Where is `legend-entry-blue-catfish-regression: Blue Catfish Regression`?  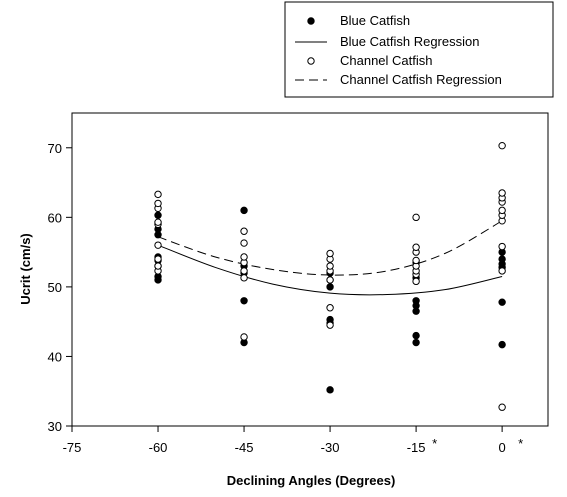
legend-entry-blue-catfish-regression: Blue Catfish Regression is located at coordinates (387, 41).